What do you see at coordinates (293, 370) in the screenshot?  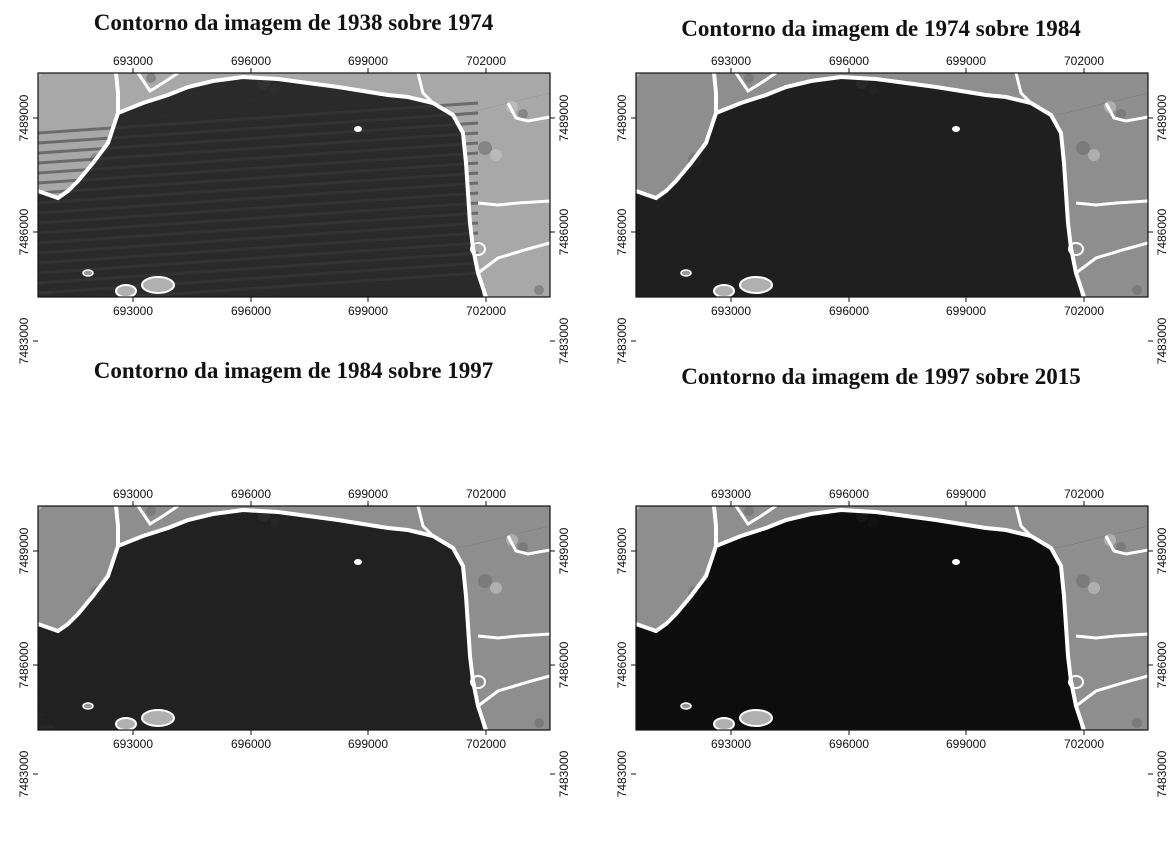 I see `panel-title: Contorno da imagem de 1984 sobre 1997` at bounding box center [293, 370].